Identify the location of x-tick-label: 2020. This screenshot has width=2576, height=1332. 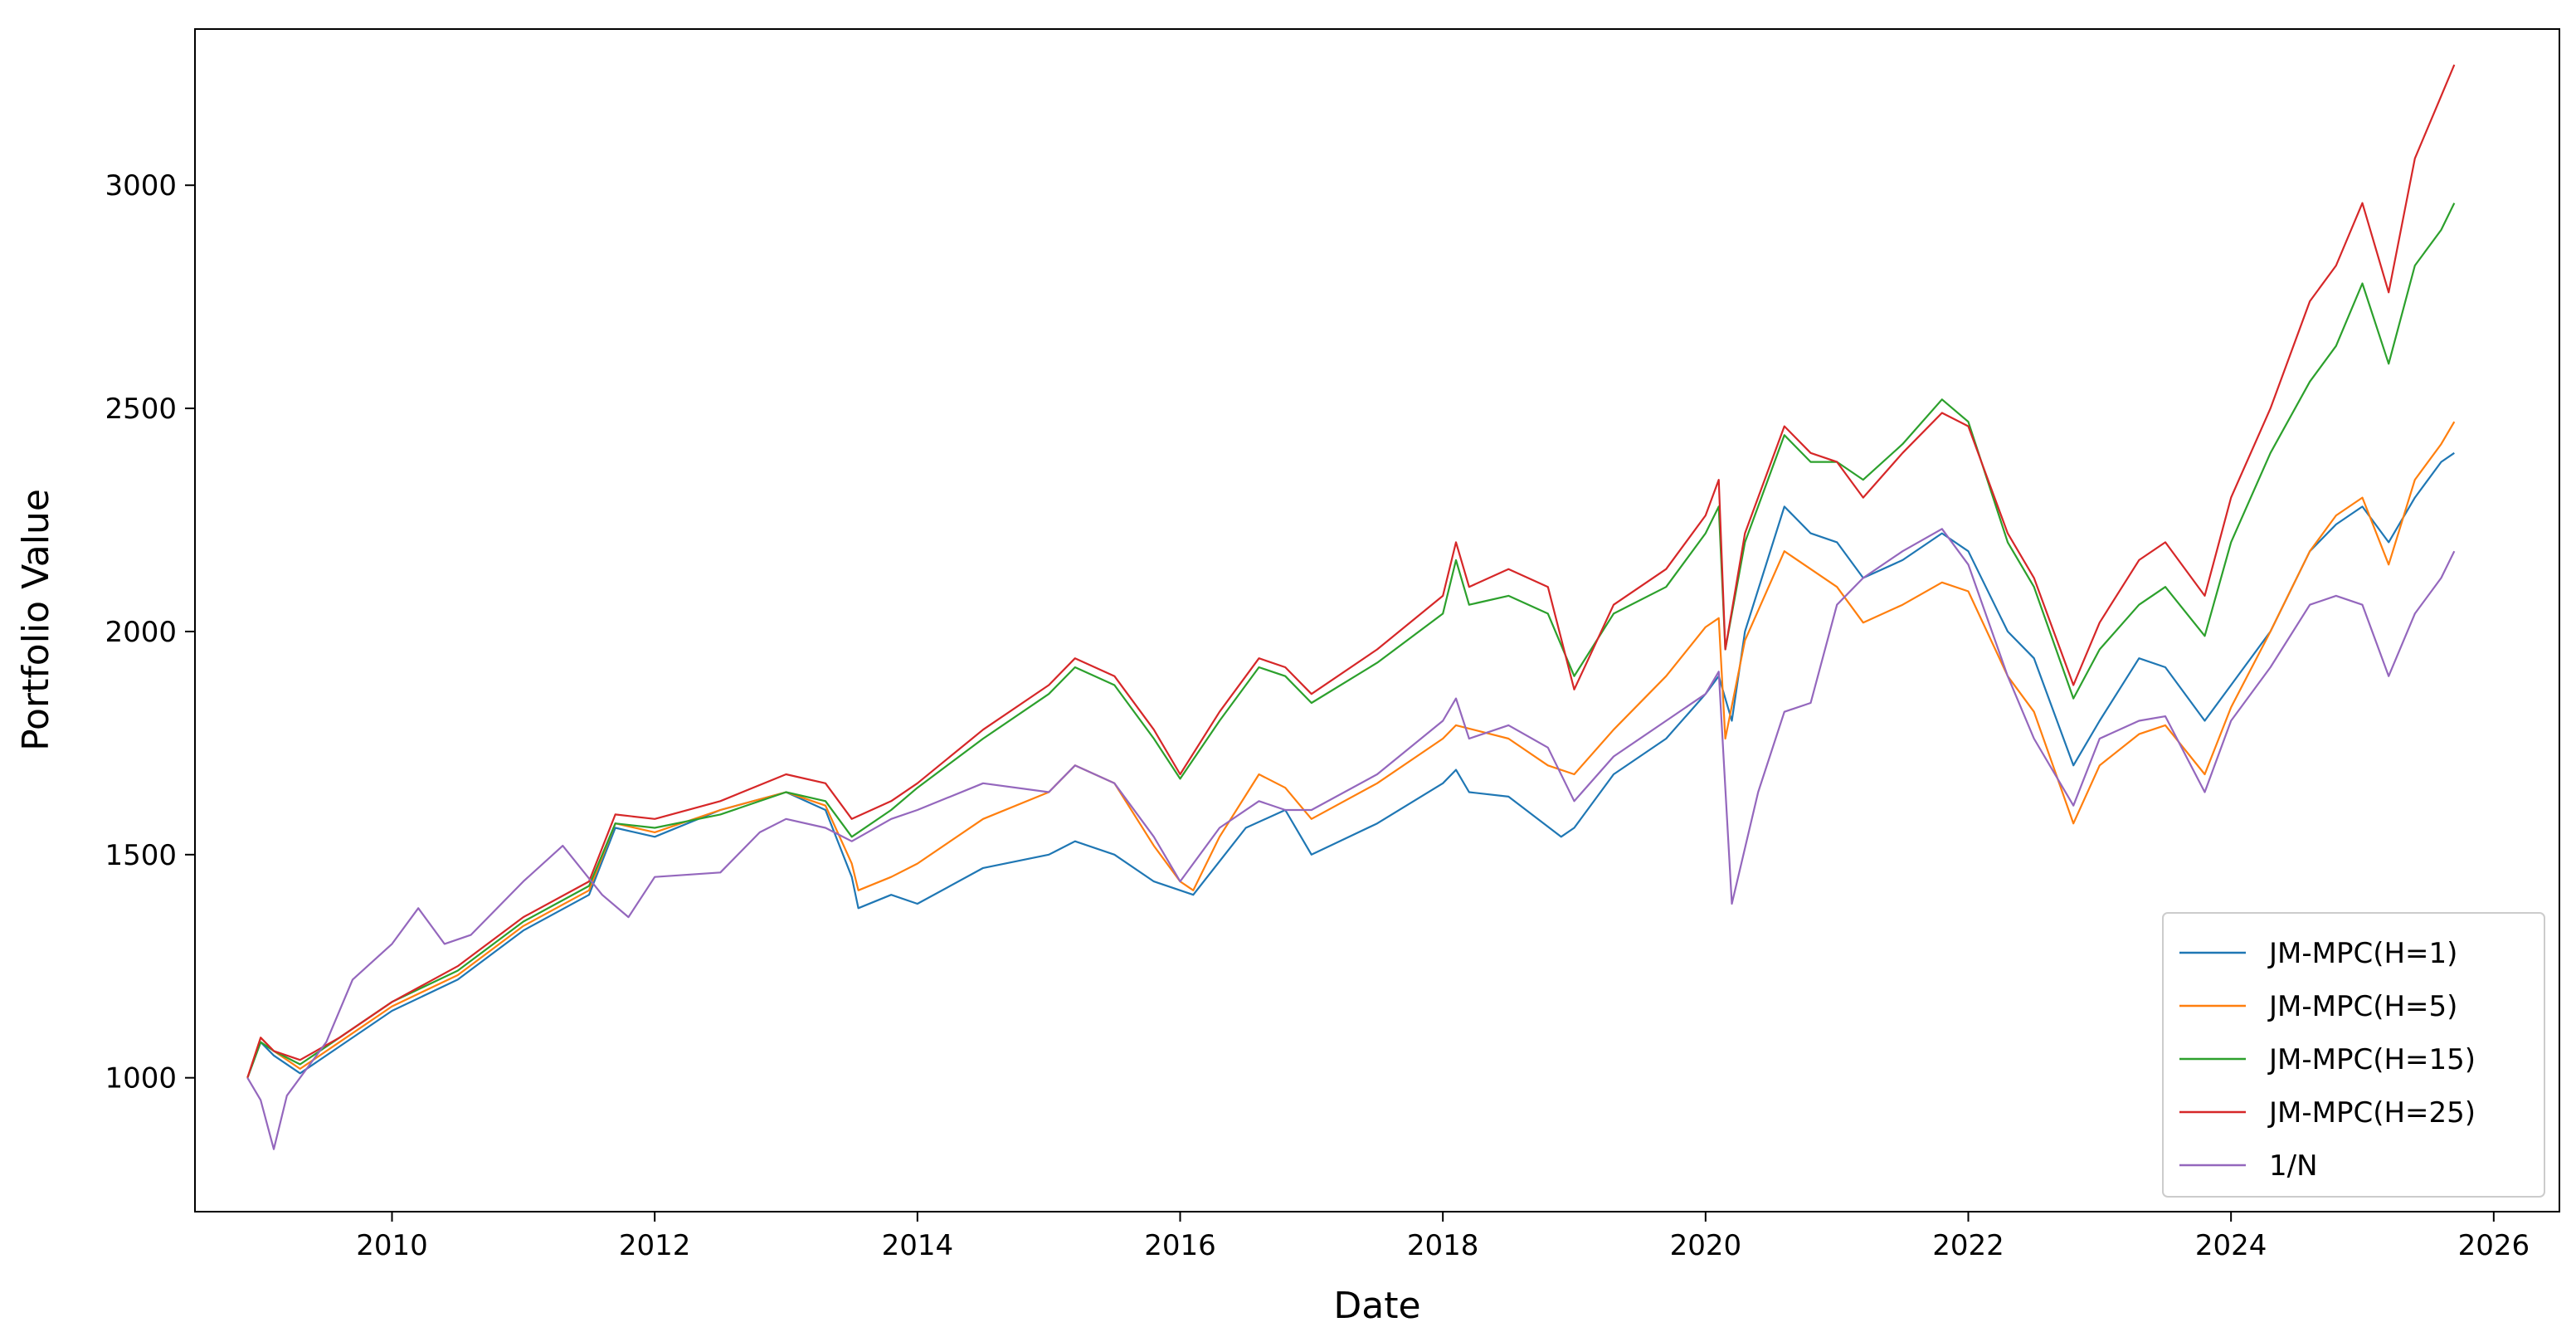
(1706, 1245).